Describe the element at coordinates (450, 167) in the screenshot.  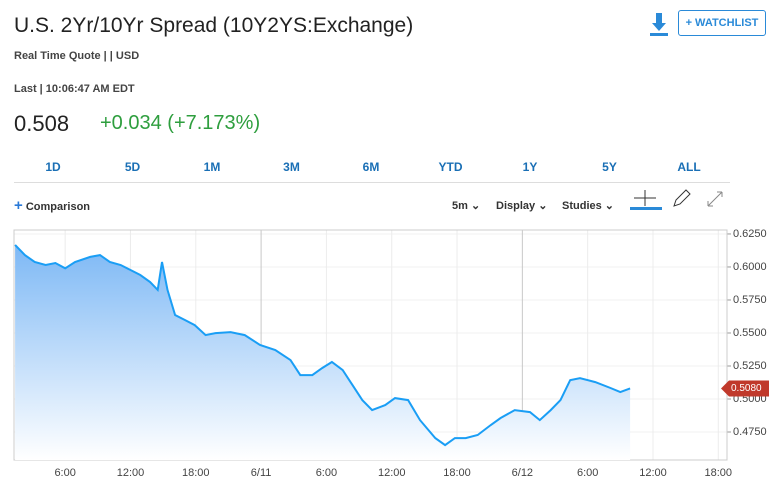
I see `range-tab: YTD` at that location.